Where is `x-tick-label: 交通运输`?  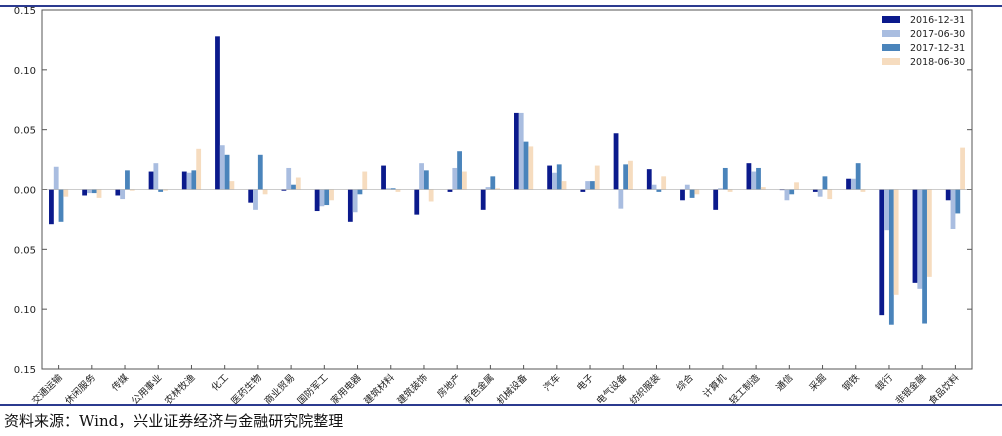
x-tick-label: 交通运输 is located at coordinates (47, 389).